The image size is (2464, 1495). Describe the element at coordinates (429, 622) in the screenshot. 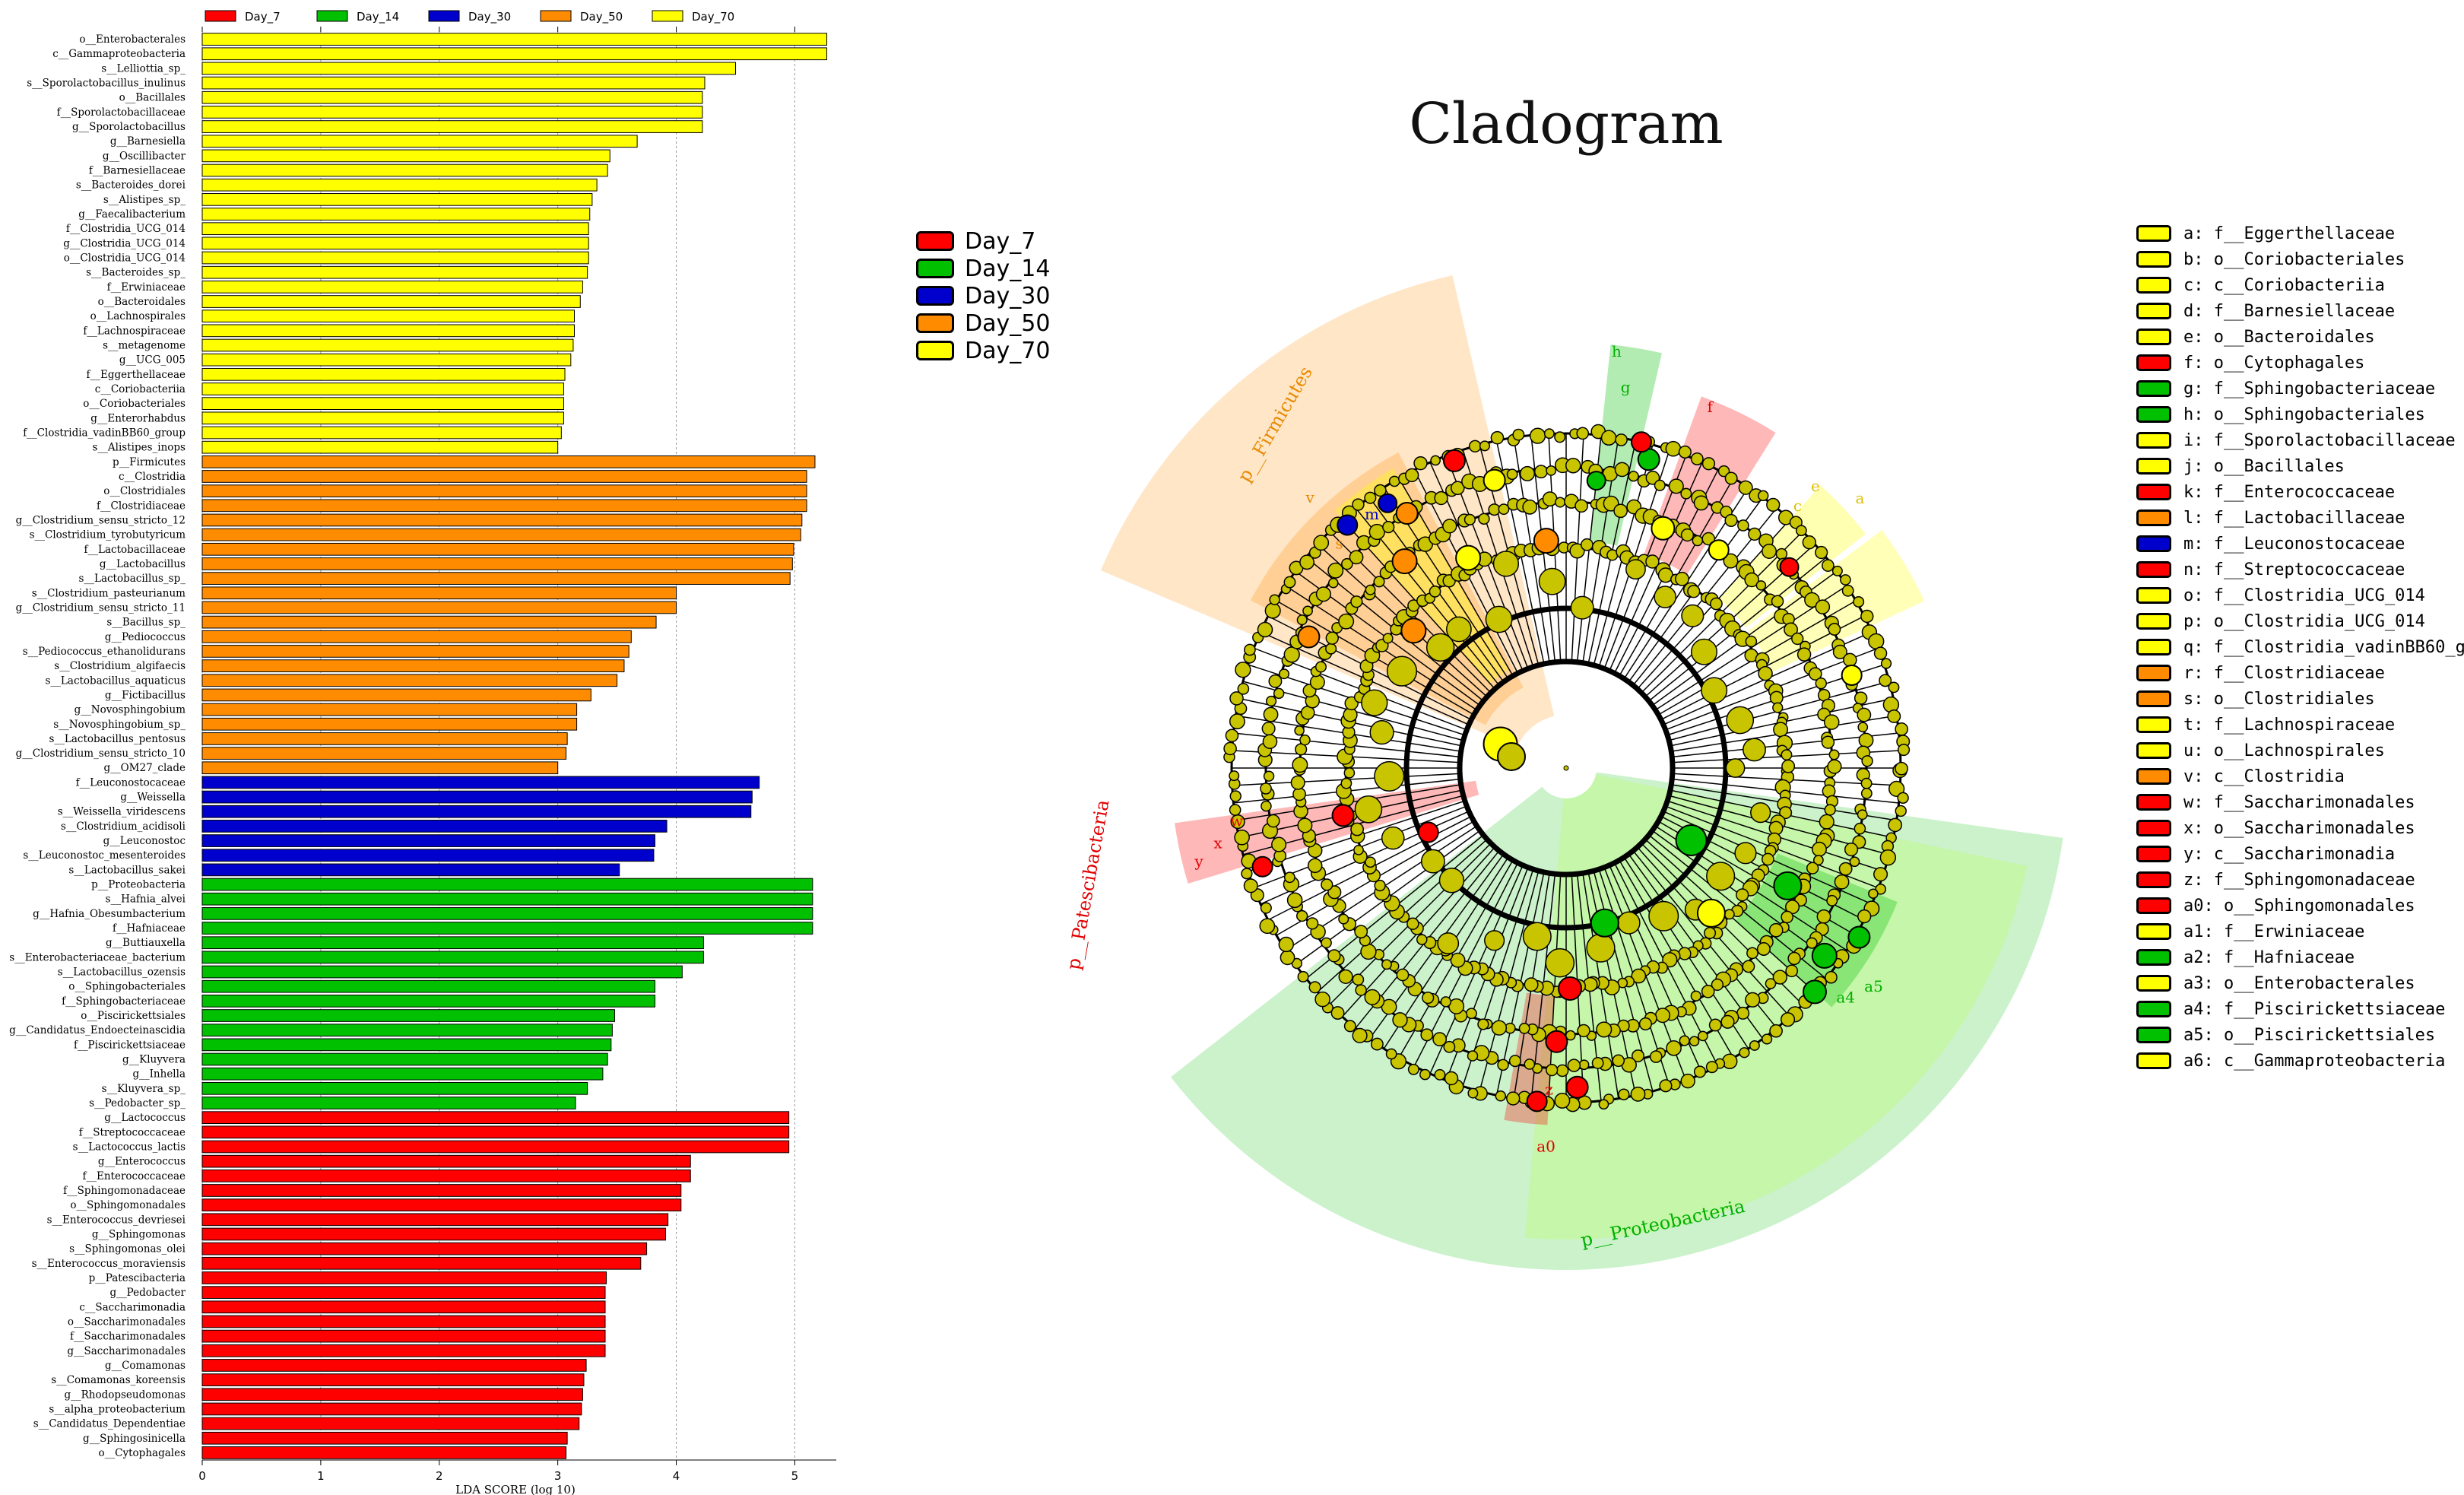

I see `bar-s-bacillus-sp-` at that location.